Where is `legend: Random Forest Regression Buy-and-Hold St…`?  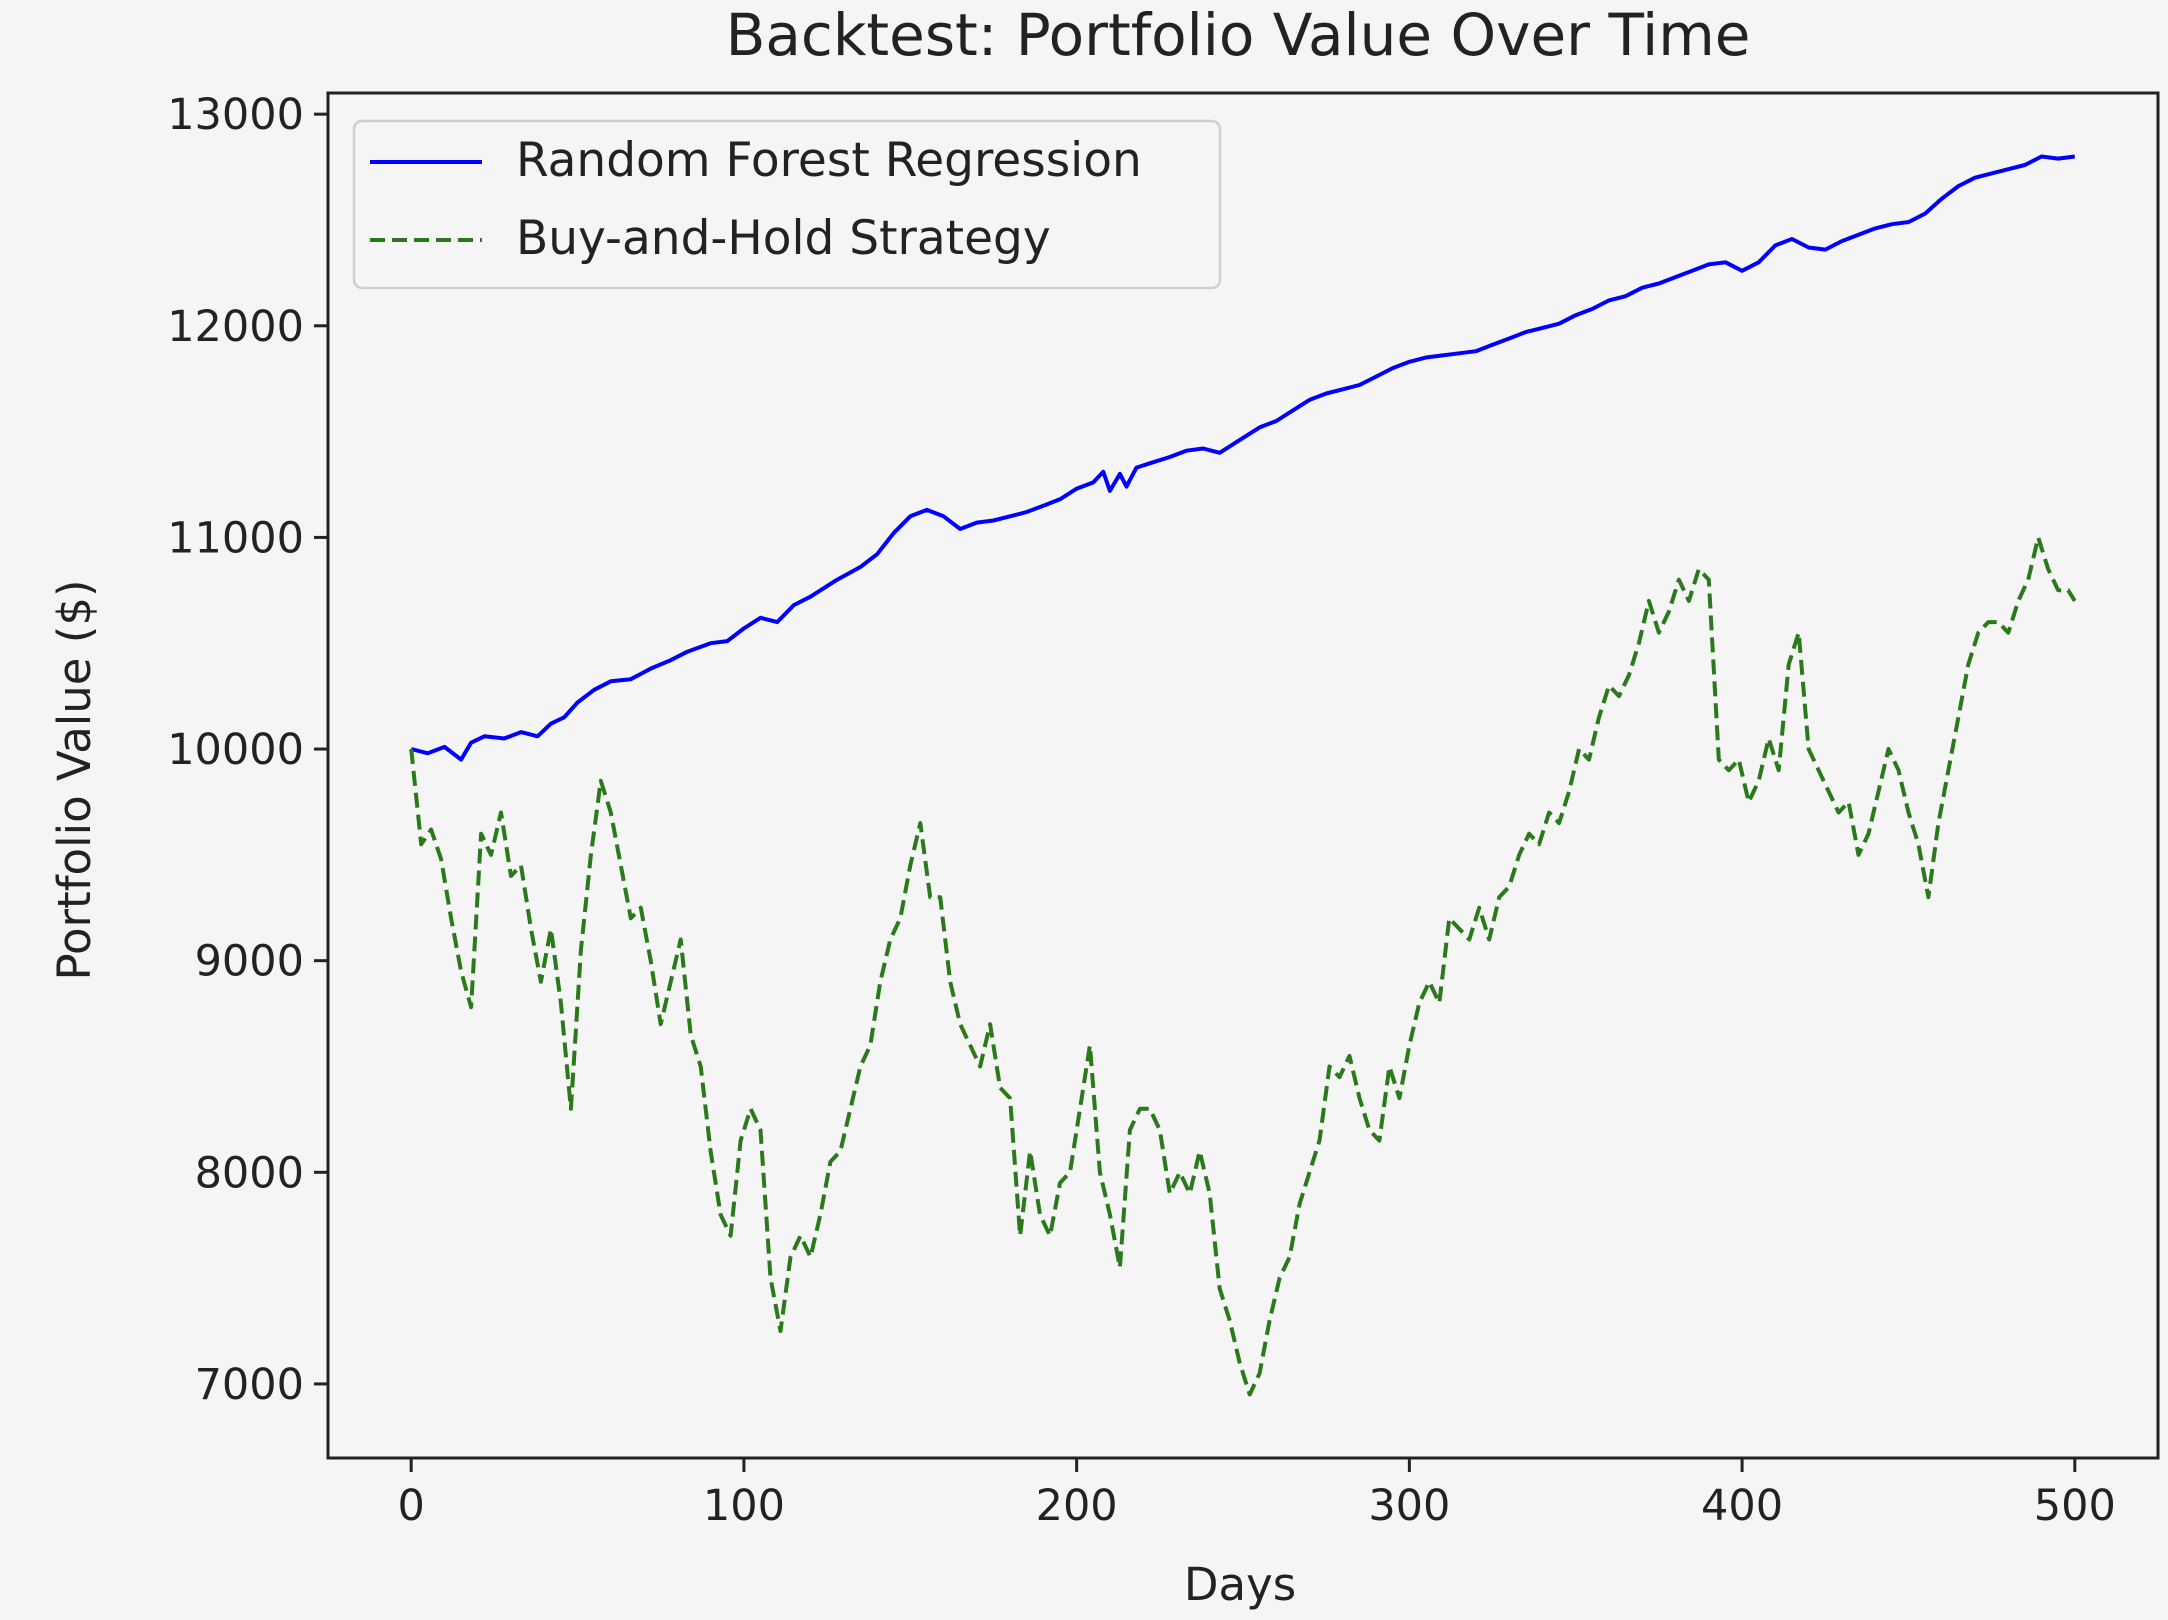
legend: Random Forest Regression Buy-and-Hold St… is located at coordinates (787, 204).